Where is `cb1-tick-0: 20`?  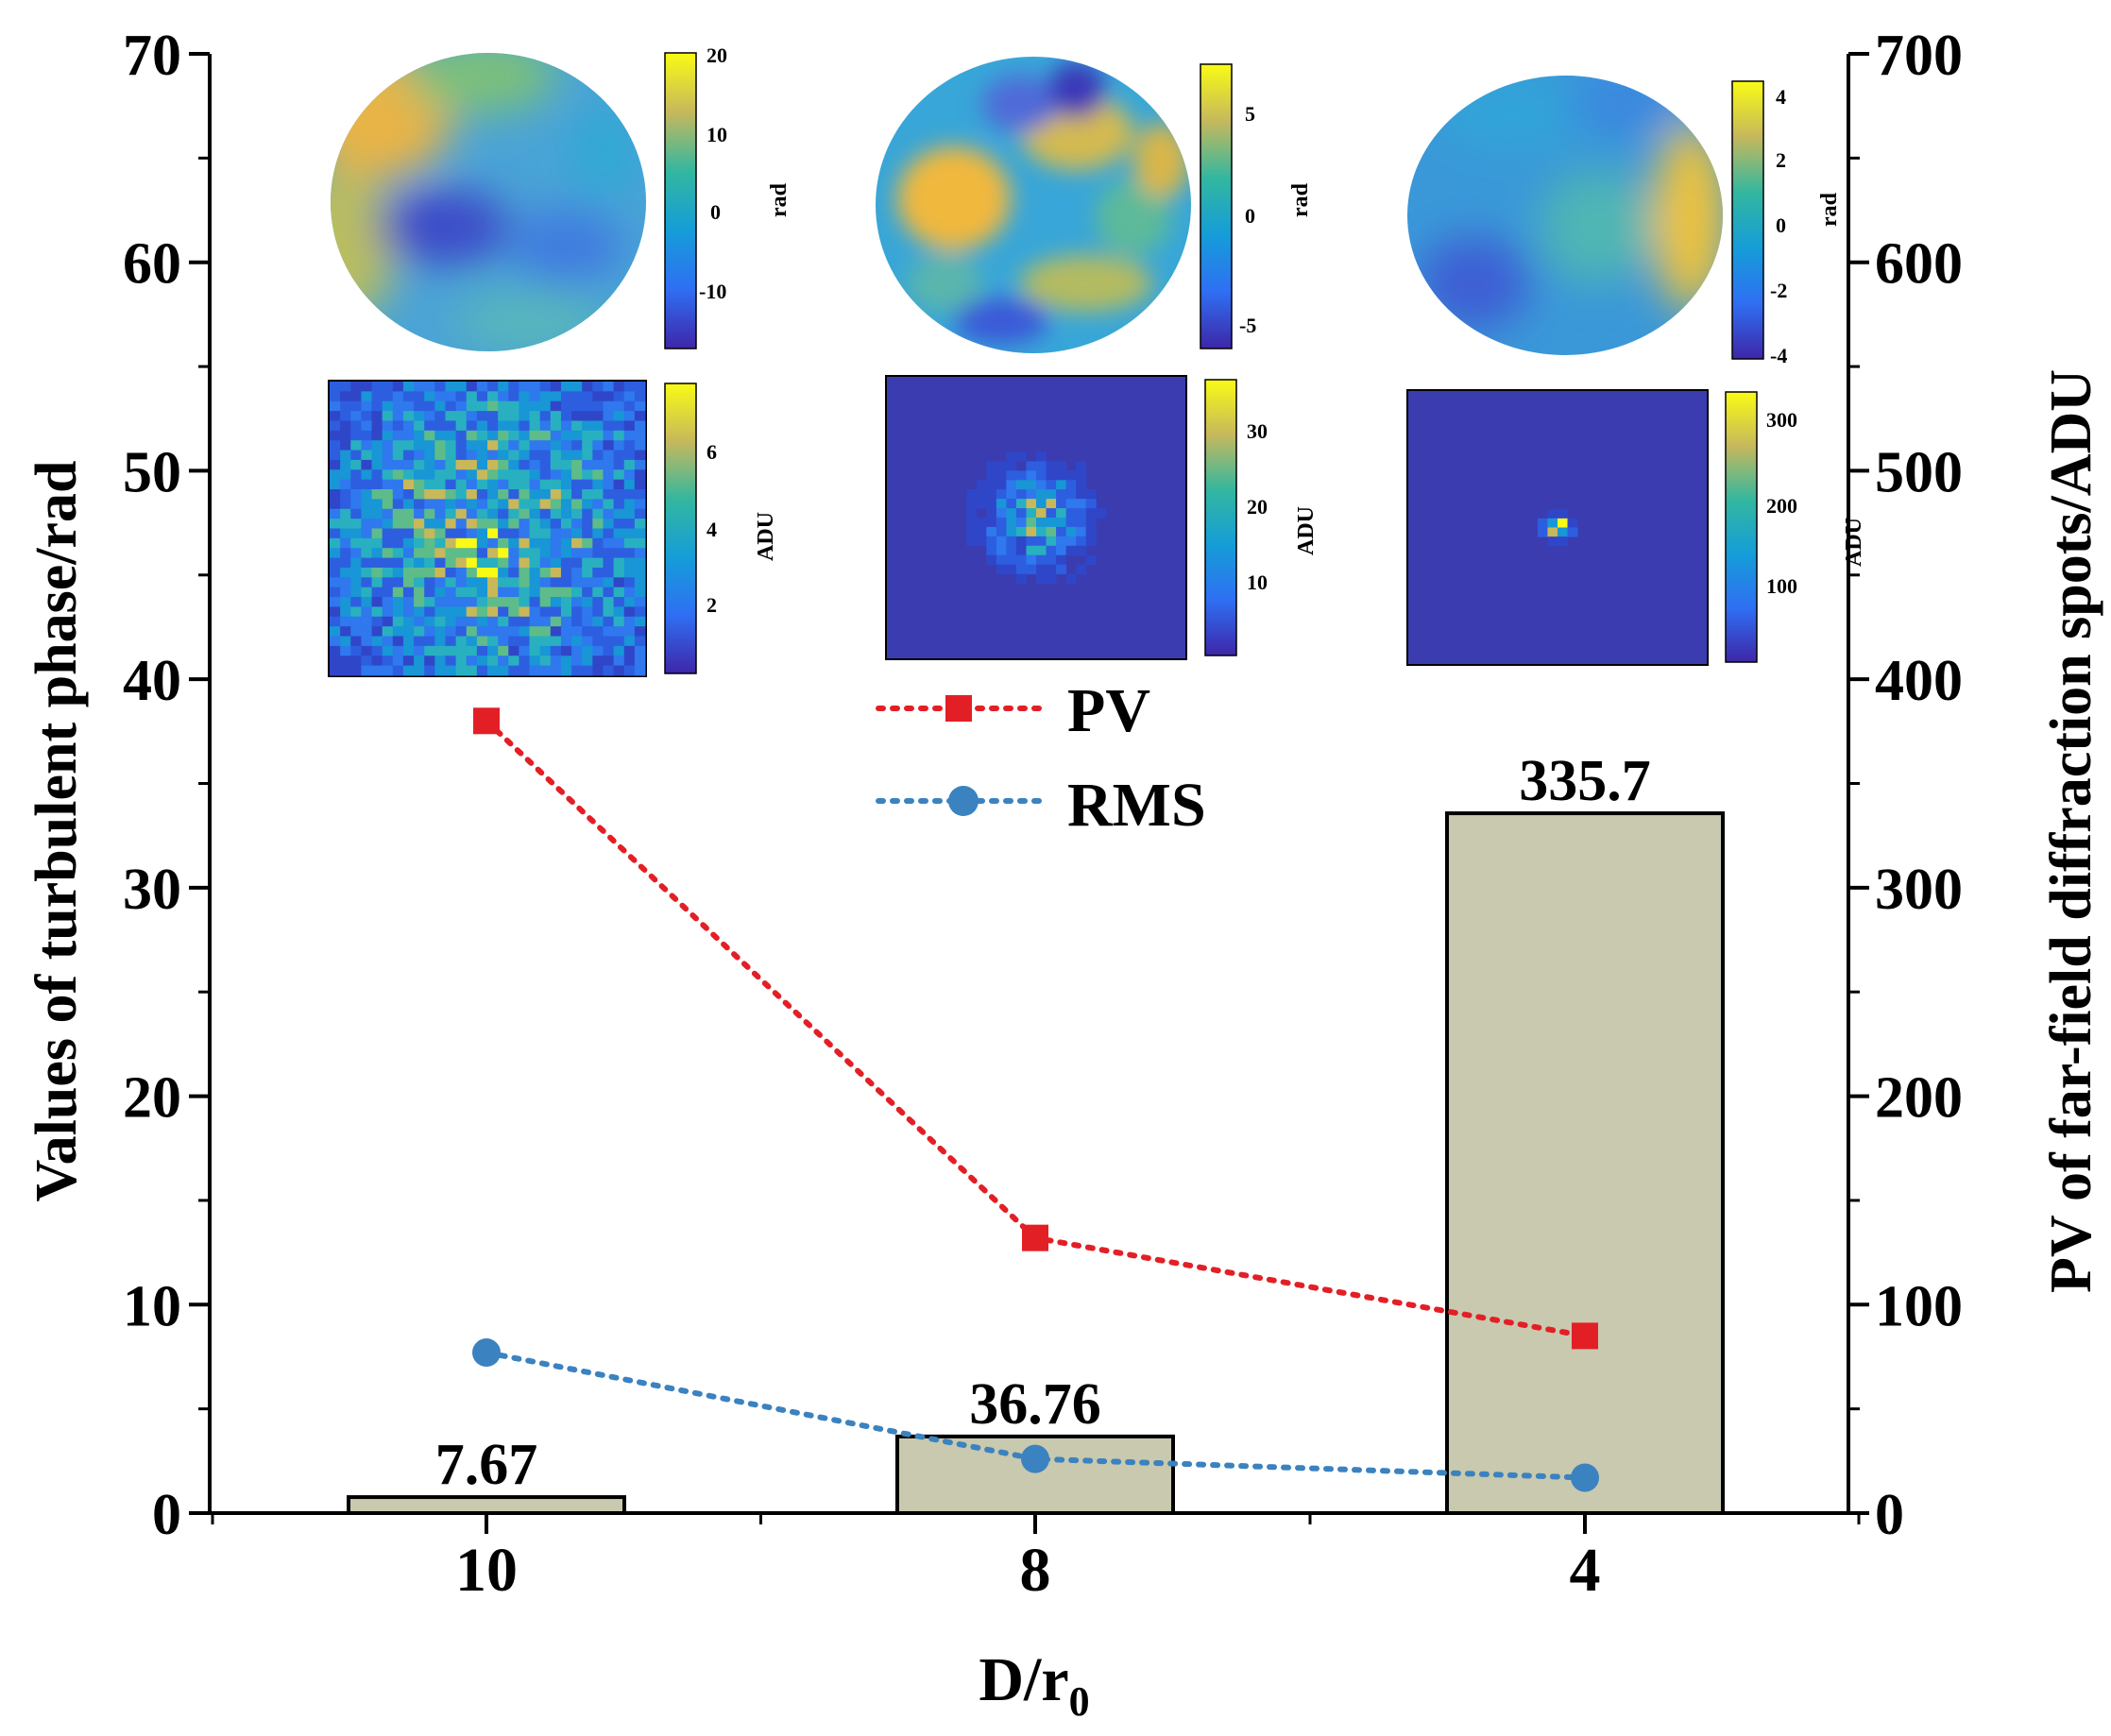 cb1-tick-0: 20 is located at coordinates (717, 55).